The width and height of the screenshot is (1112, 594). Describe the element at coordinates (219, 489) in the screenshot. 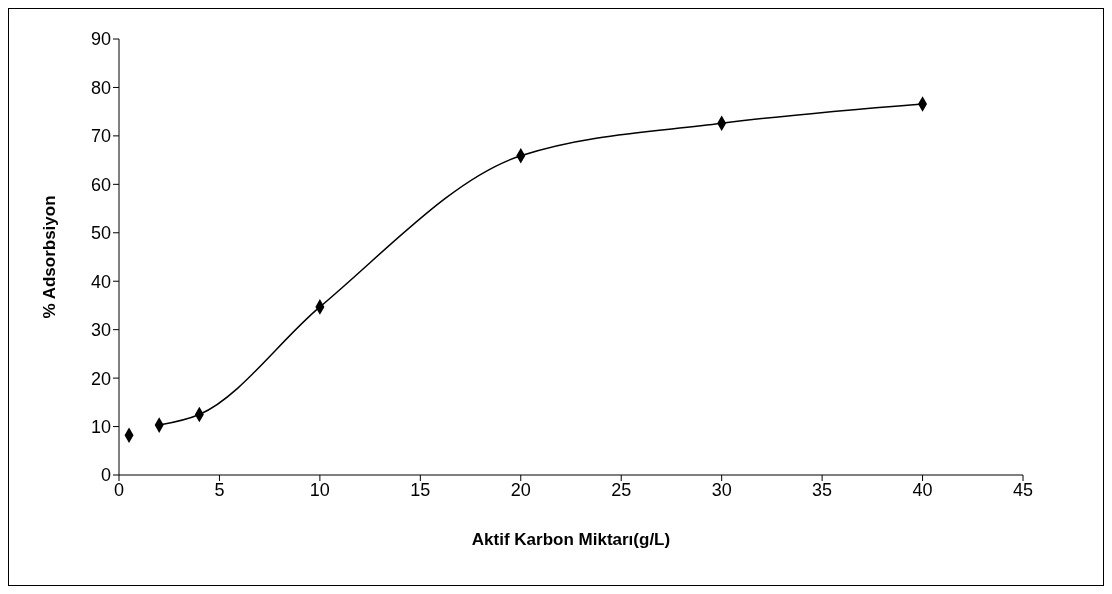

I see `x-tick-label: 5` at that location.